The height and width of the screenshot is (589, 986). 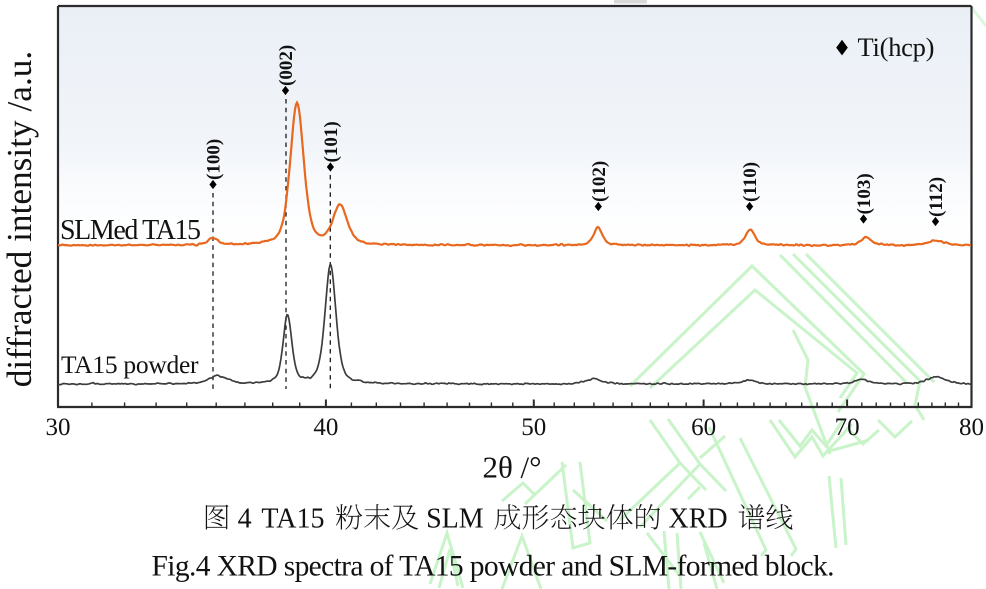 I want to click on svg-text: 2θ /°, so click(x=511, y=467).